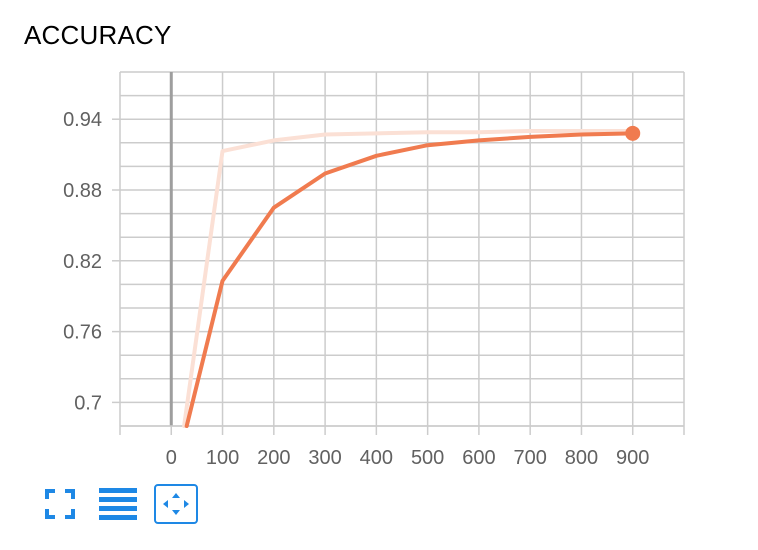 This screenshot has width=758, height=550. Describe the element at coordinates (222, 458) in the screenshot. I see `x-tick-label: 100` at that location.